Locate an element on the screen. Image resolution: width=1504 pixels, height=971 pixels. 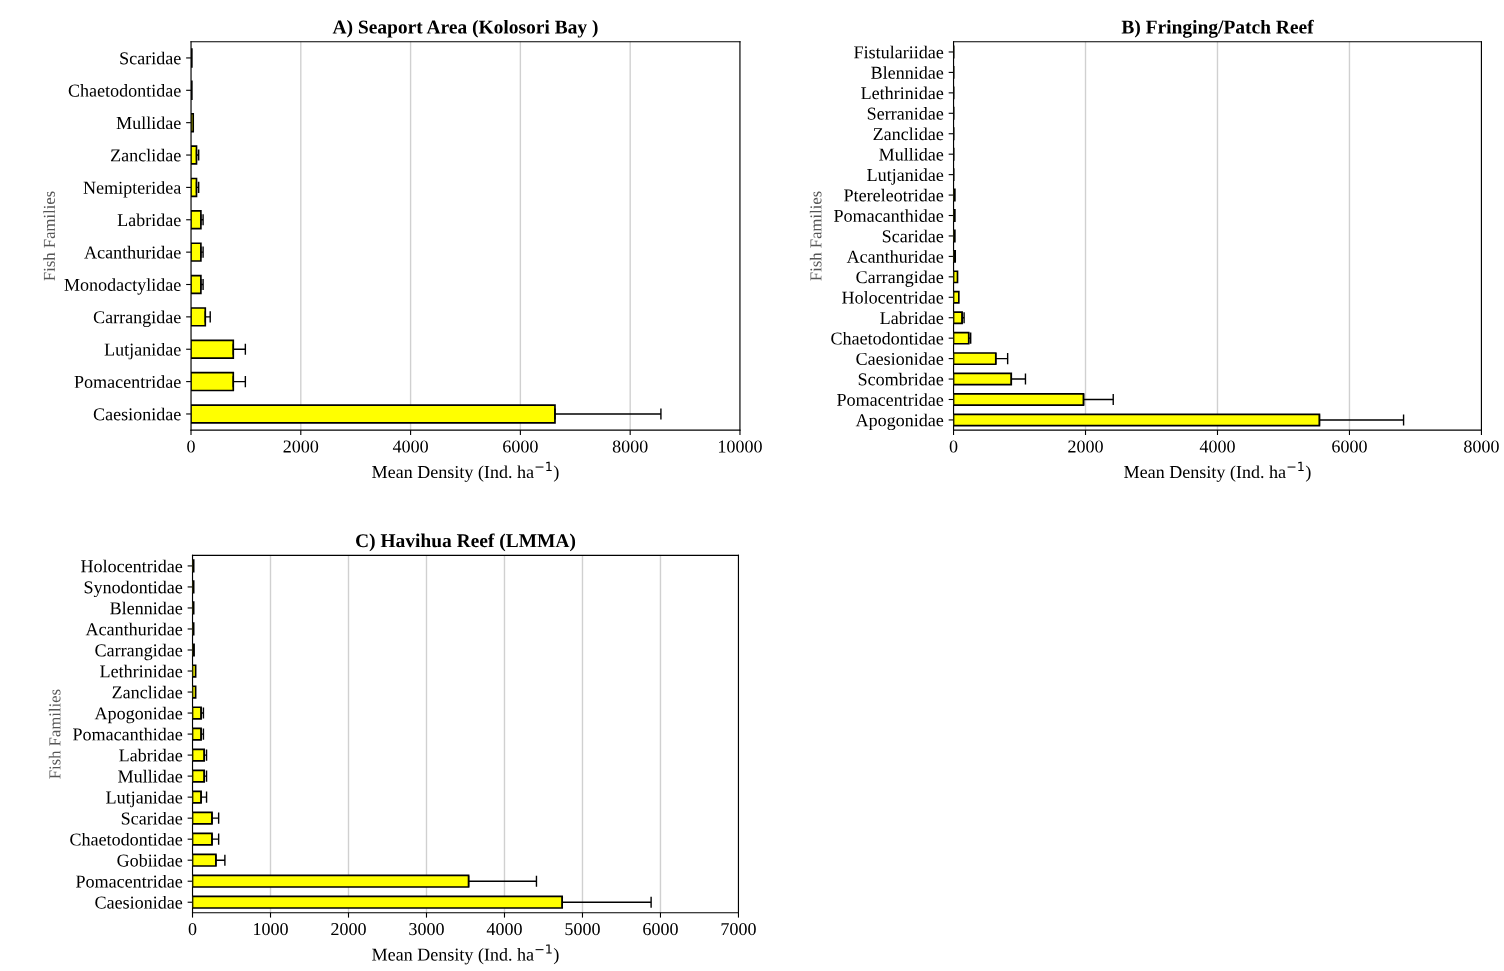
chart-title: B) Fringing/Patch Reef is located at coordinates (1217, 28).